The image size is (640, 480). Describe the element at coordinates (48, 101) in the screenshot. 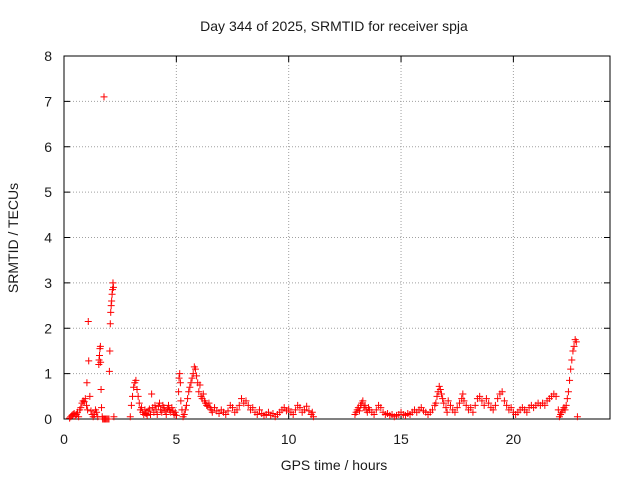

I see `y-tick-label: 7` at that location.